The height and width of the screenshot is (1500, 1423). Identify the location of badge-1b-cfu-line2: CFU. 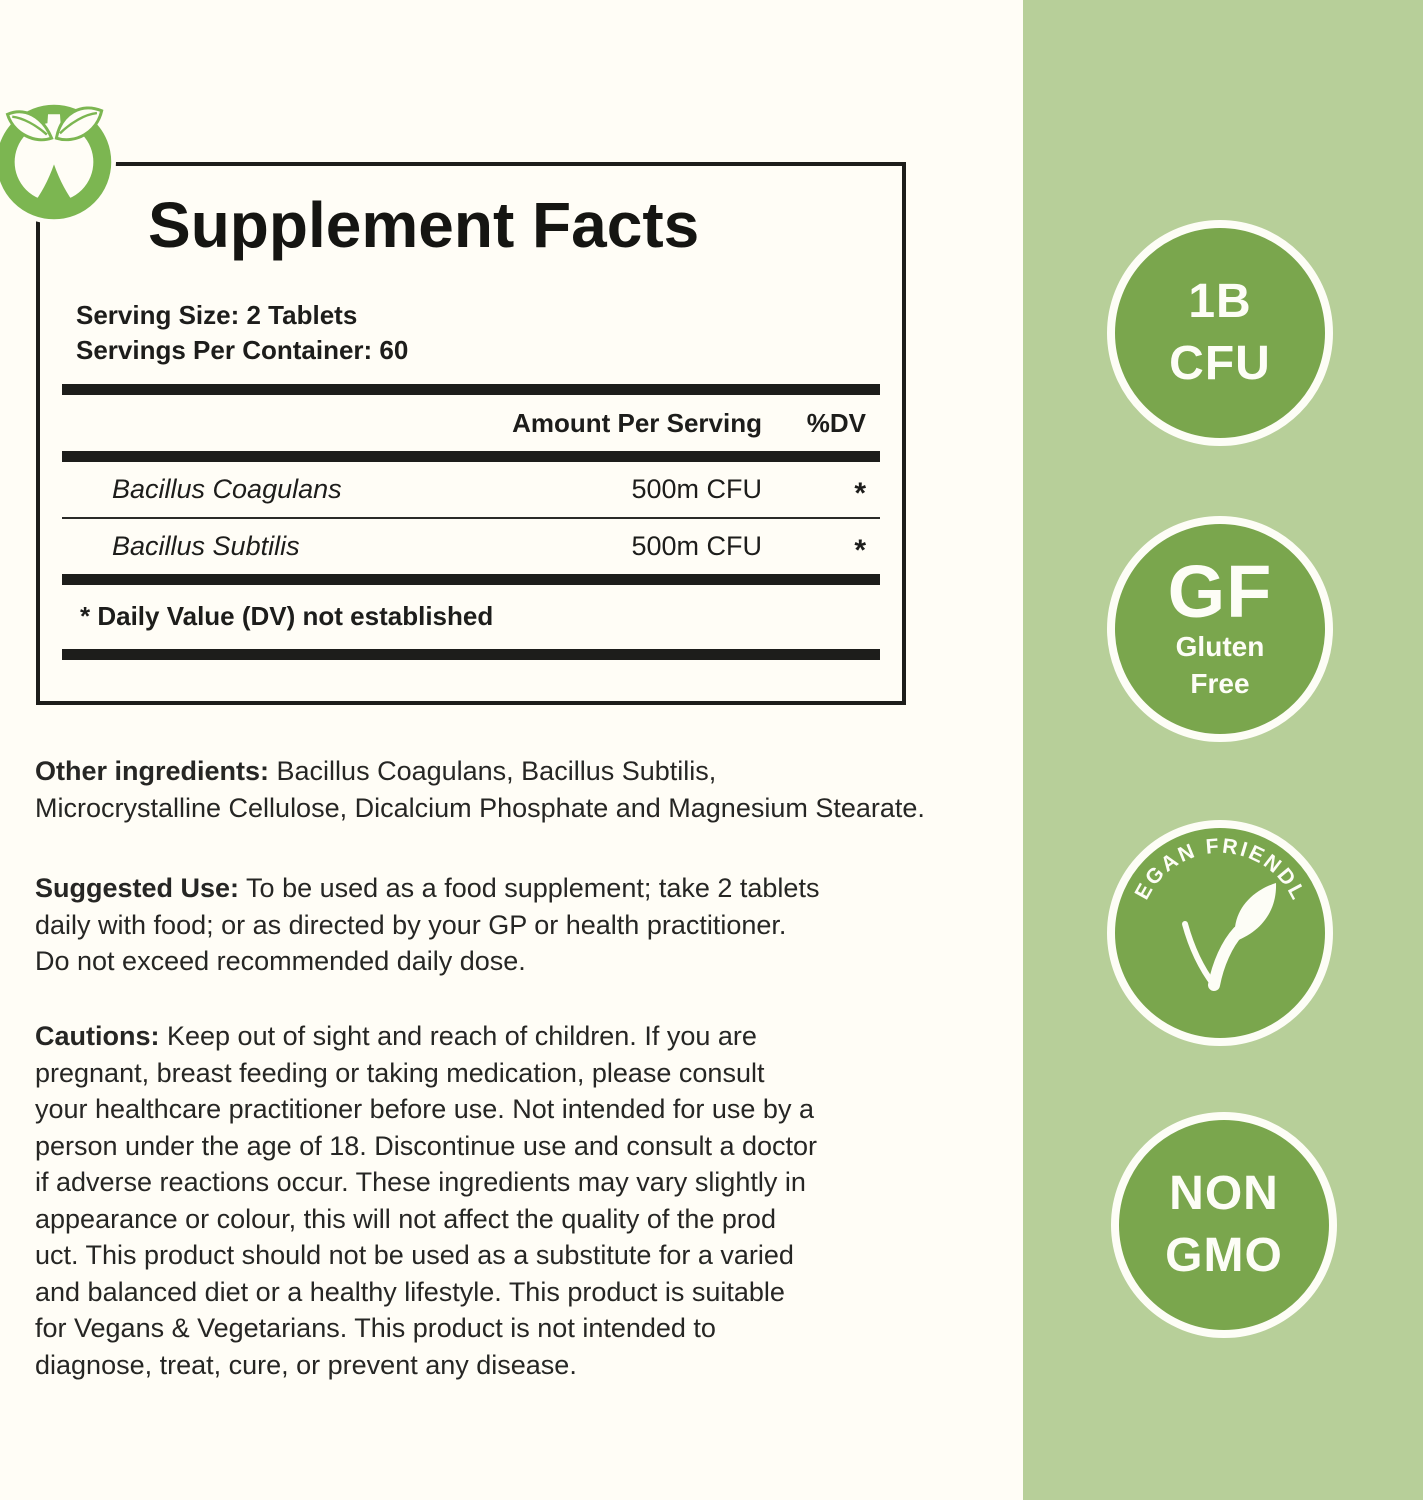
(1220, 363).